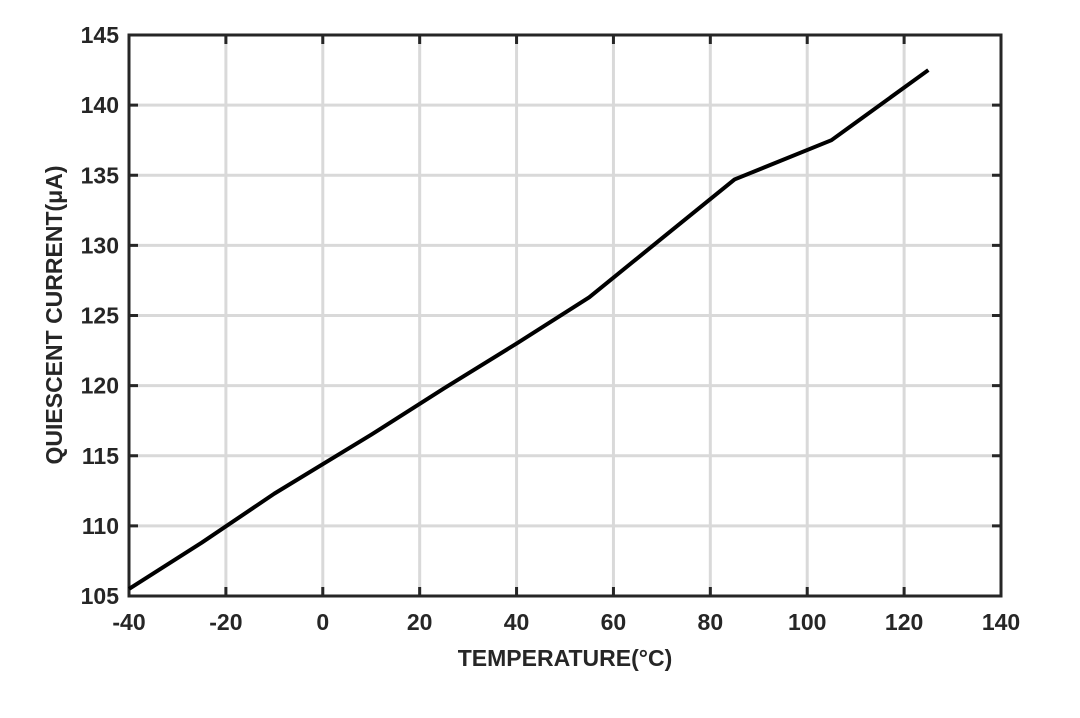 This screenshot has height=718, width=1080. What do you see at coordinates (1001, 622) in the screenshot?
I see `x-tick-label: 140` at bounding box center [1001, 622].